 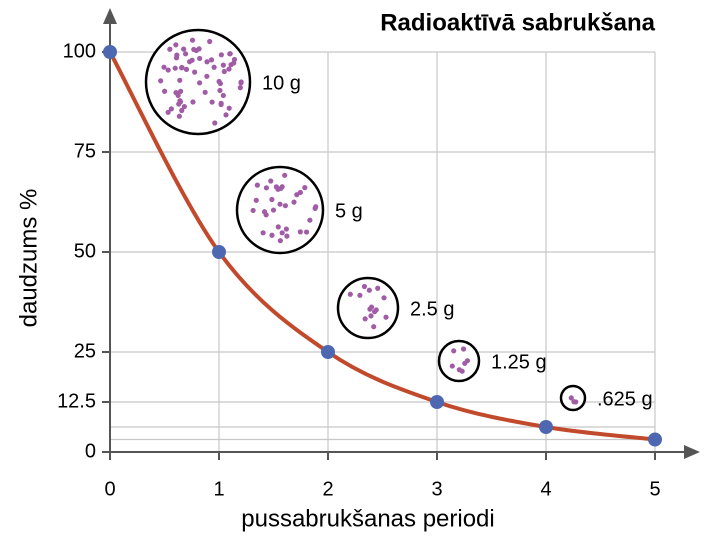 I want to click on y-tick-label: 100, so click(x=79, y=51).